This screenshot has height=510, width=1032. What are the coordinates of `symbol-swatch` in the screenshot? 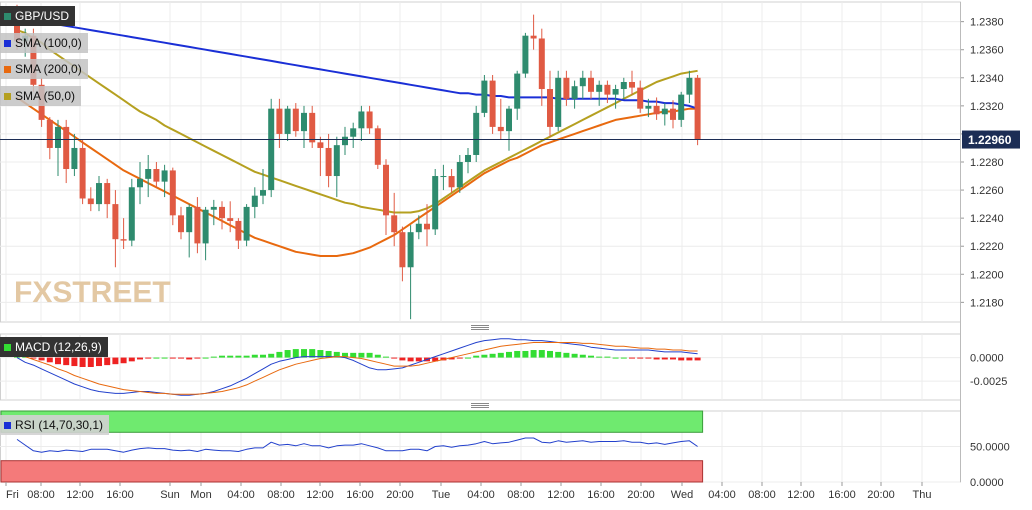 It's located at (7, 16).